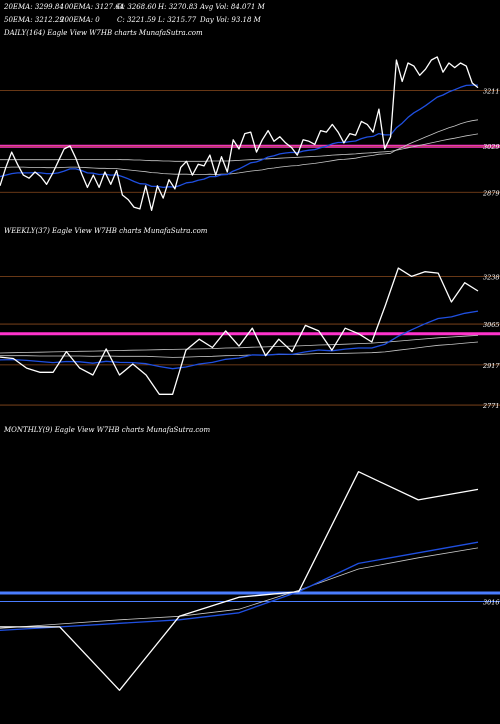 The width and height of the screenshot is (500, 724). Describe the element at coordinates (491, 406) in the screenshot. I see `weekly-level-label-3: 2771` at that location.